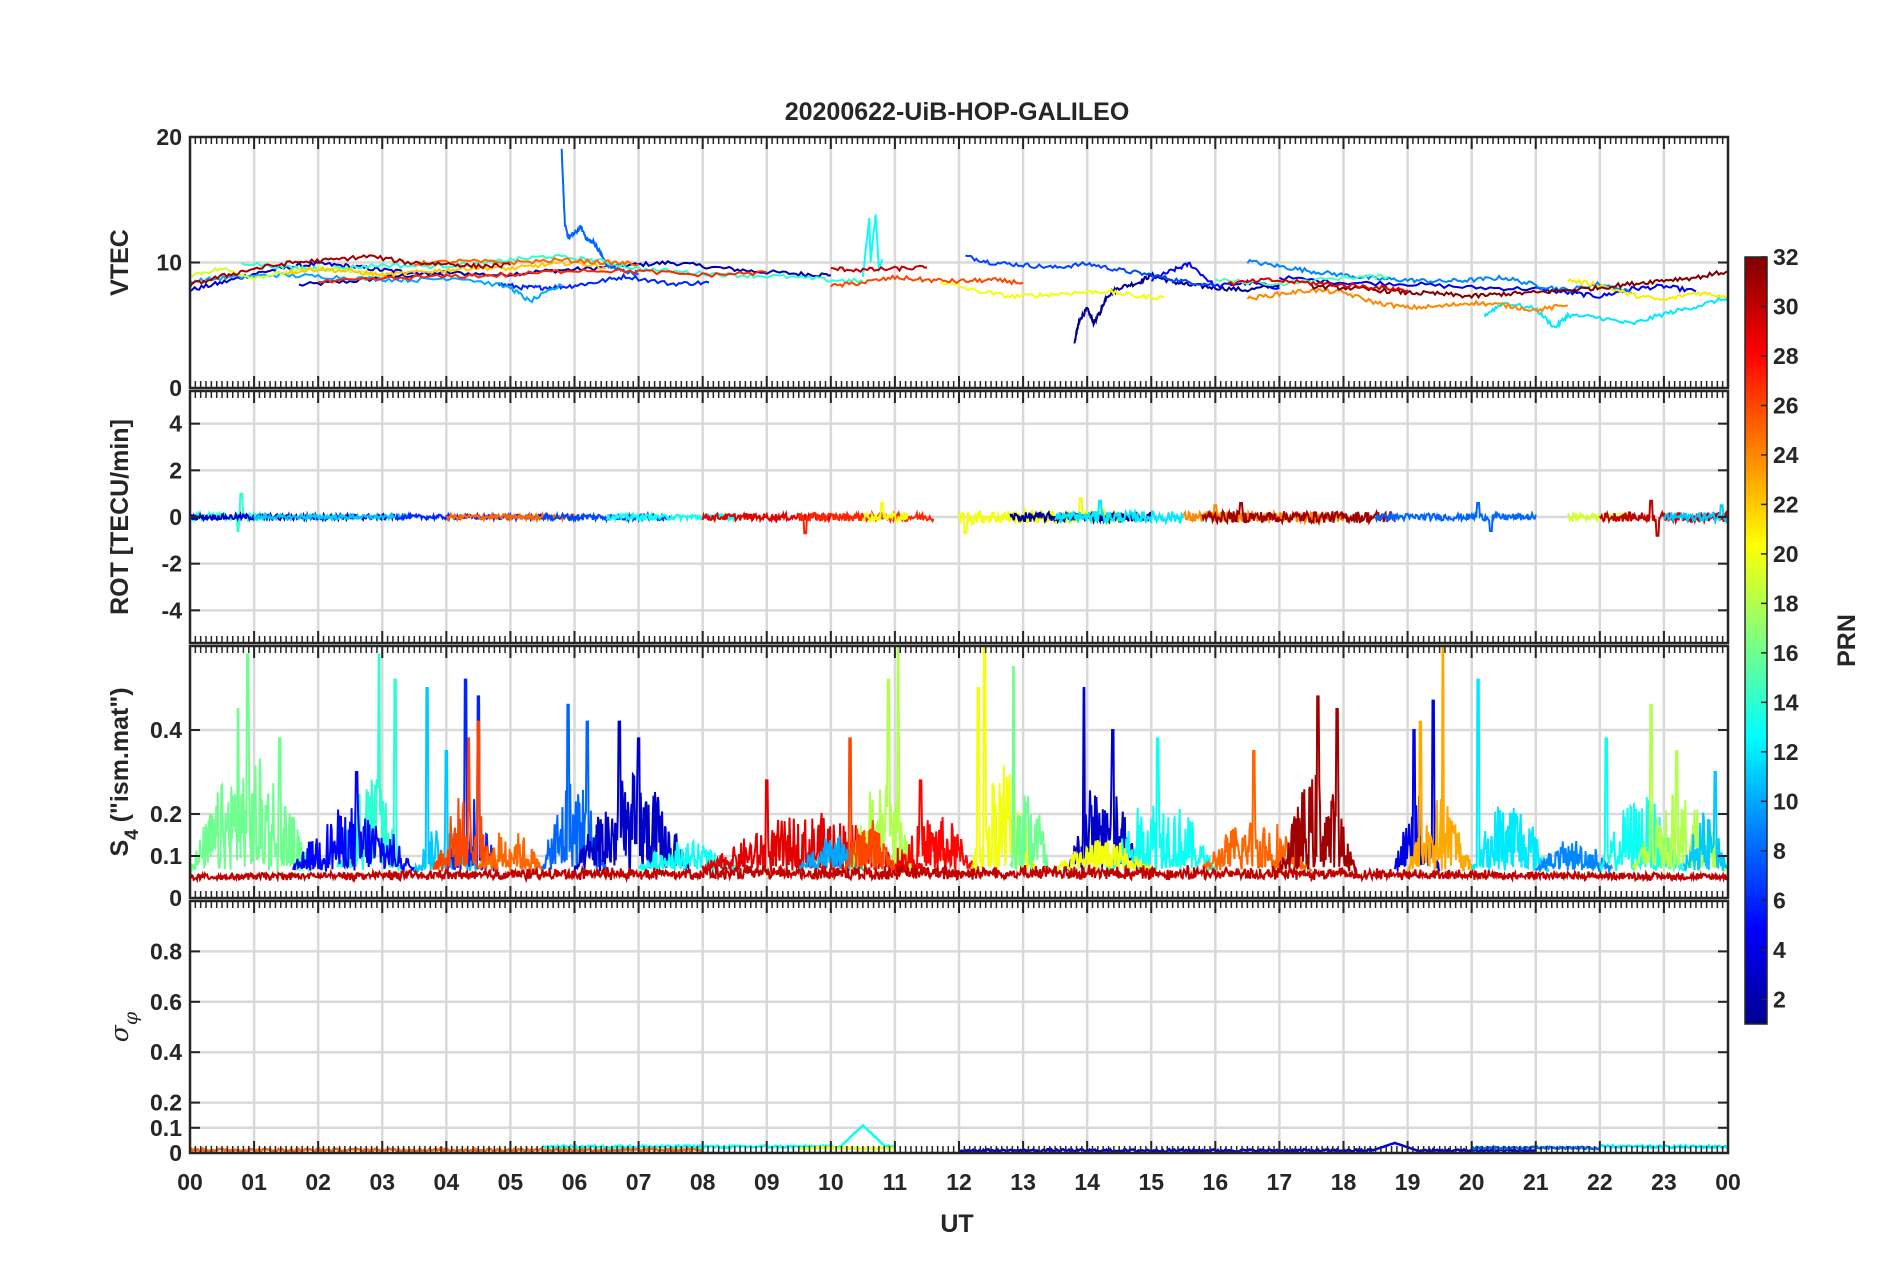 The width and height of the screenshot is (1902, 1272). I want to click on x-tick-label: 13, so click(1023, 1182).